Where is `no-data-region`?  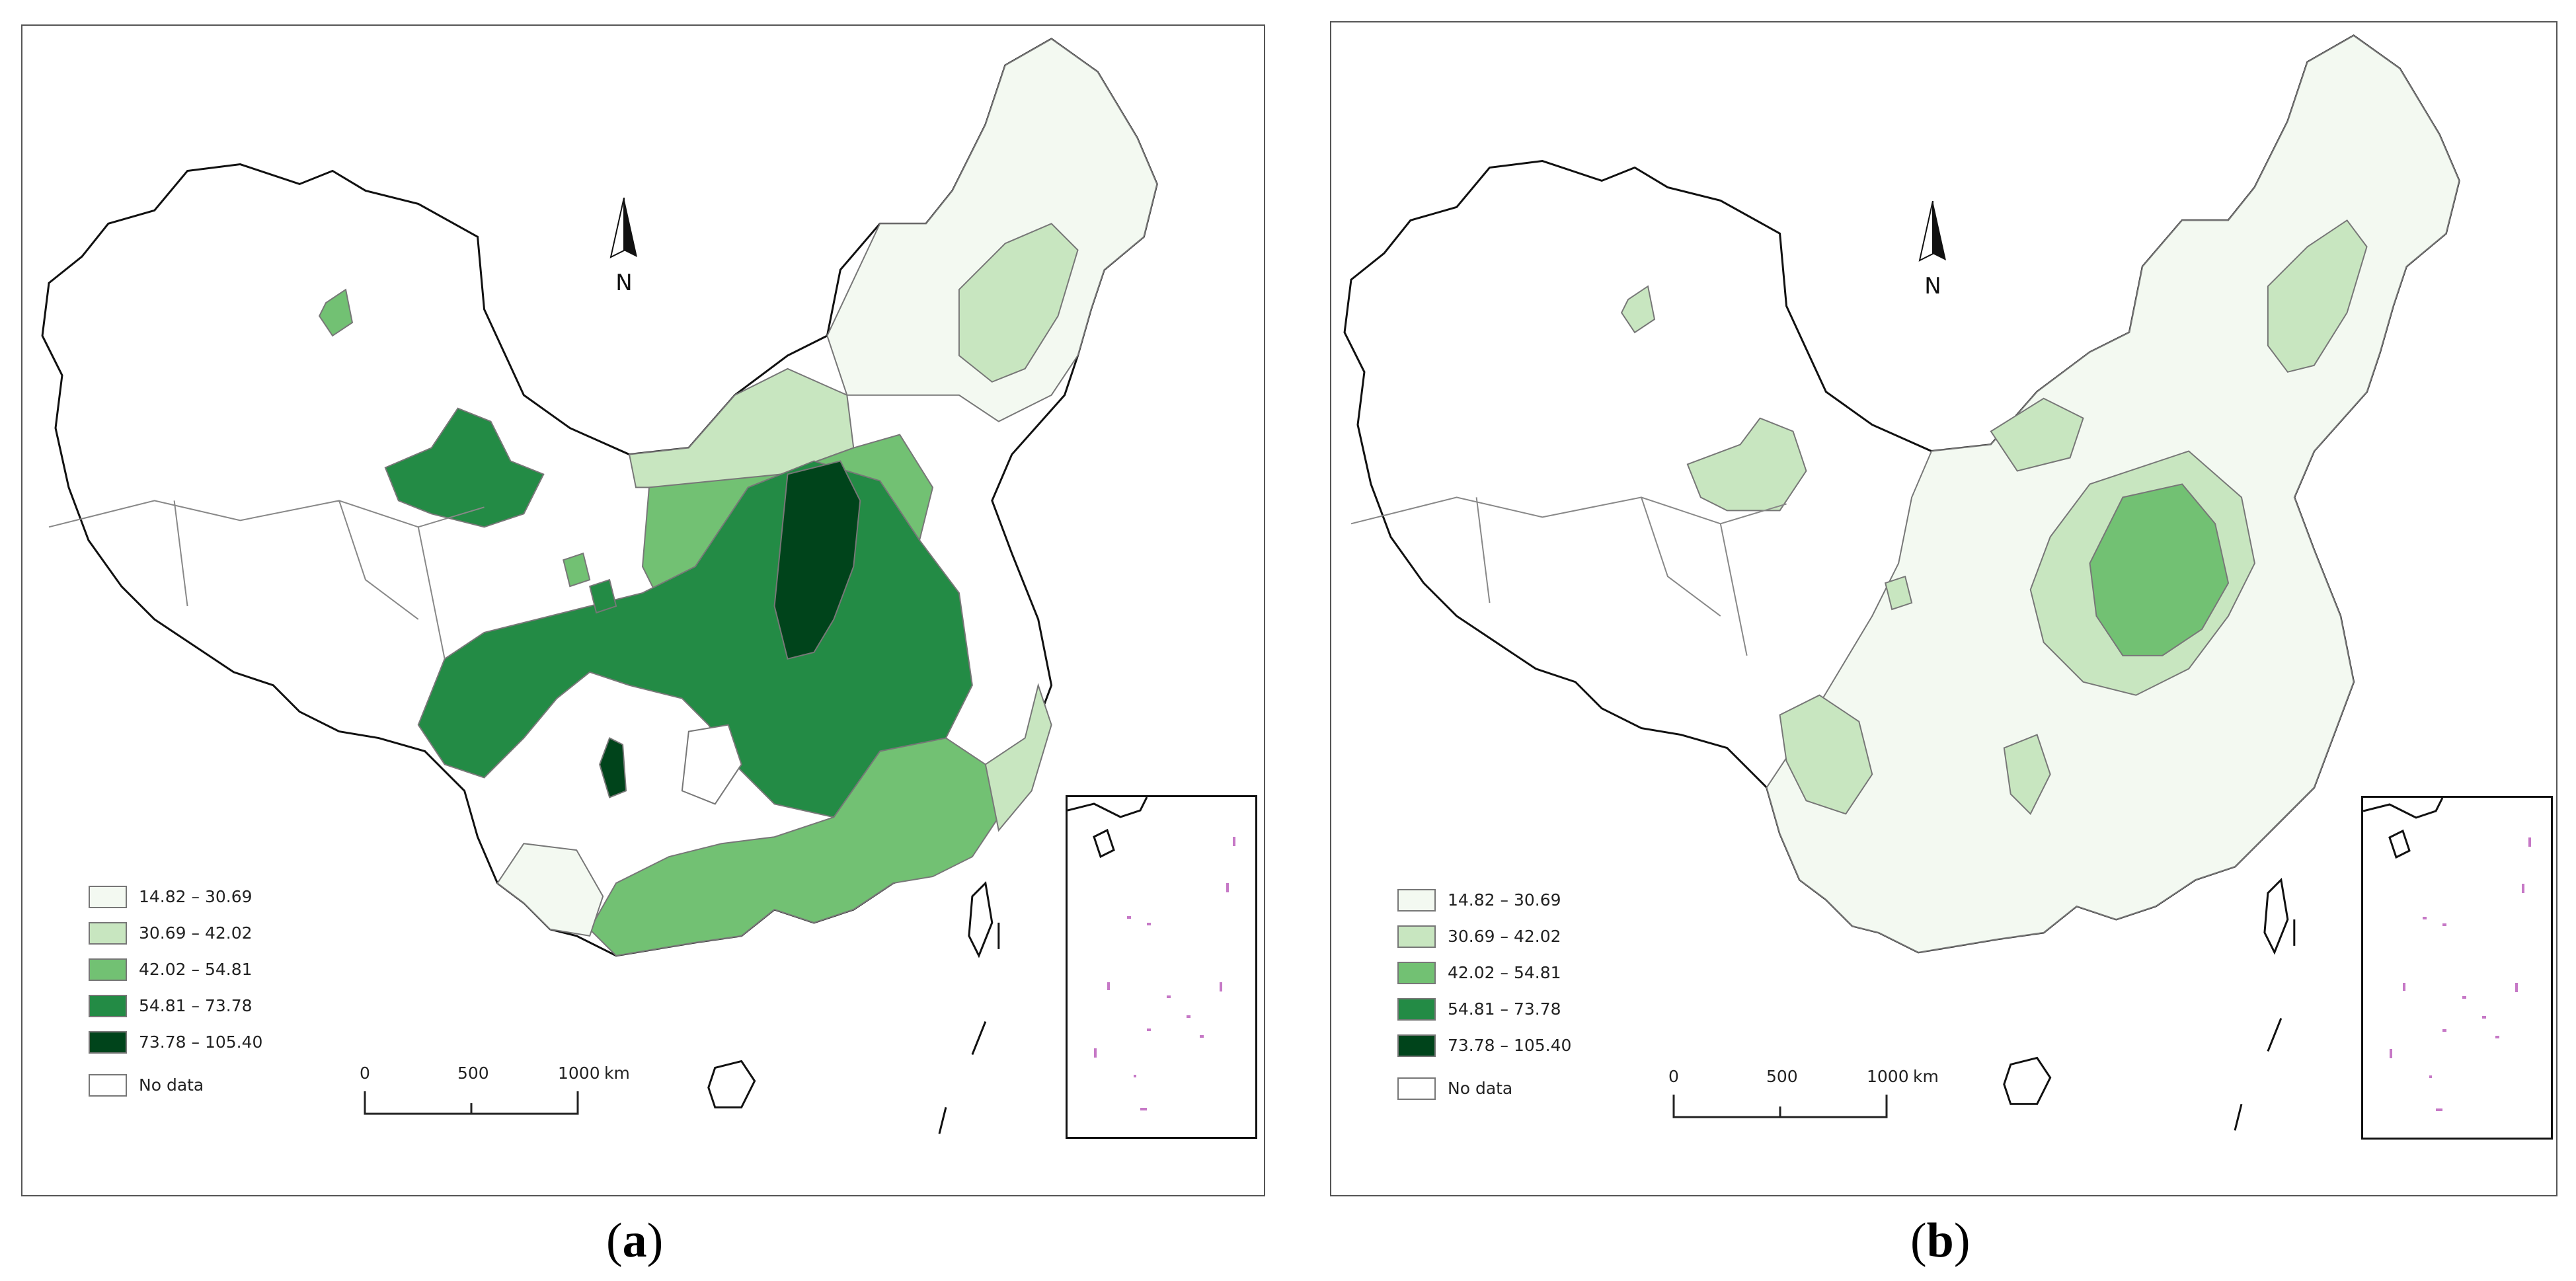
no-data-region is located at coordinates (711, 764).